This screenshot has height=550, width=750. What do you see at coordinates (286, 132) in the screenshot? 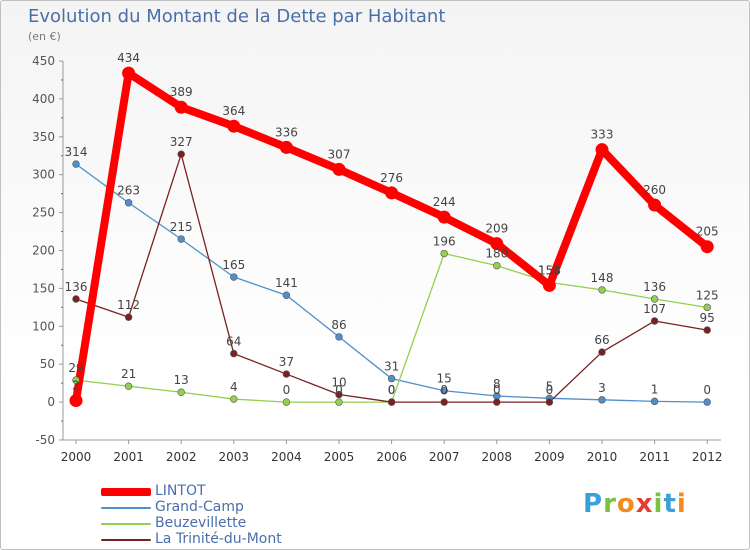
I see `data-label: 336` at bounding box center [286, 132].